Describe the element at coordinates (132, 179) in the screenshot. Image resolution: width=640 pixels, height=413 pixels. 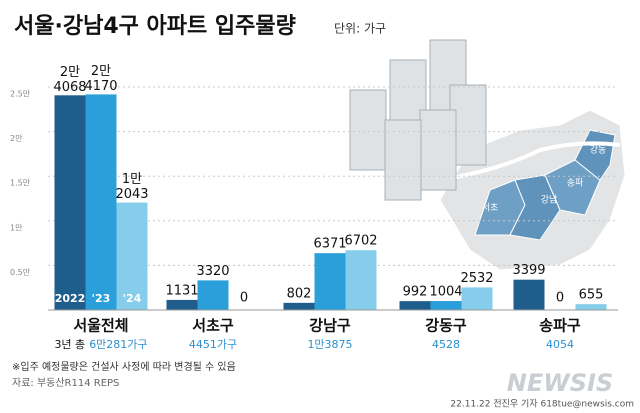
I see `value-label: 1만` at that location.